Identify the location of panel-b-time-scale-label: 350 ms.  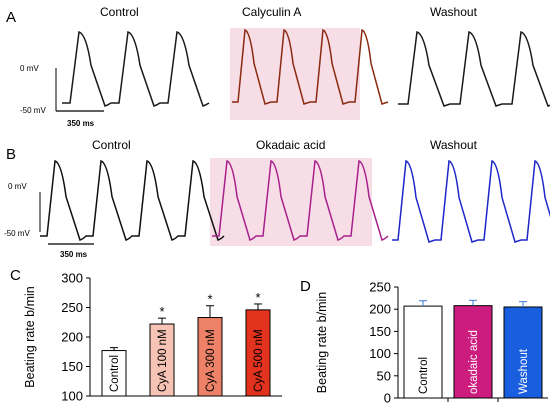
(74, 254).